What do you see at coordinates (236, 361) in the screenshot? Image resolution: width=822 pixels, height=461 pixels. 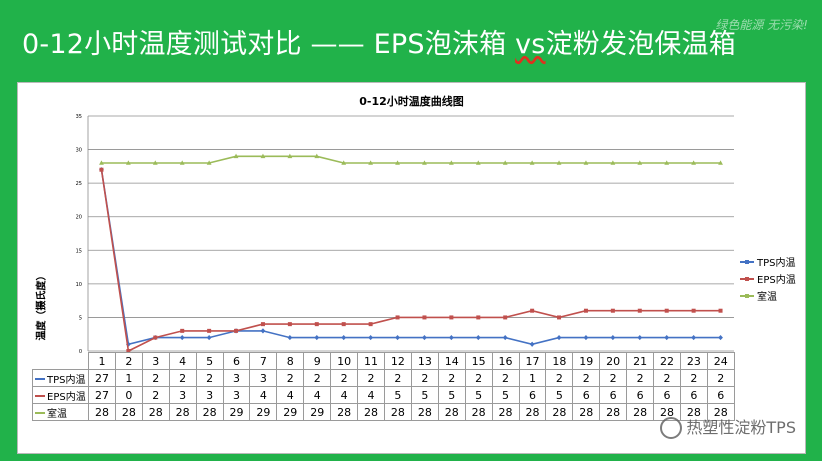 I see `x-tick-label: 6` at bounding box center [236, 361].